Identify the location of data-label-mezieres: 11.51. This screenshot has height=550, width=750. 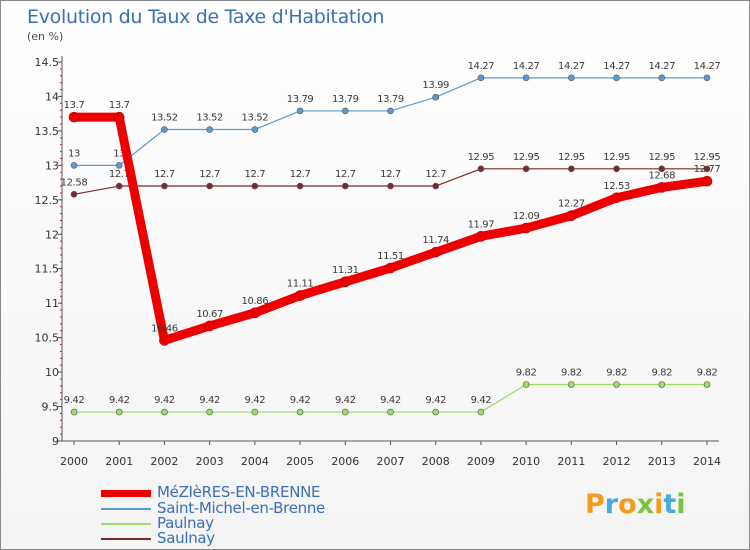
(390, 256).